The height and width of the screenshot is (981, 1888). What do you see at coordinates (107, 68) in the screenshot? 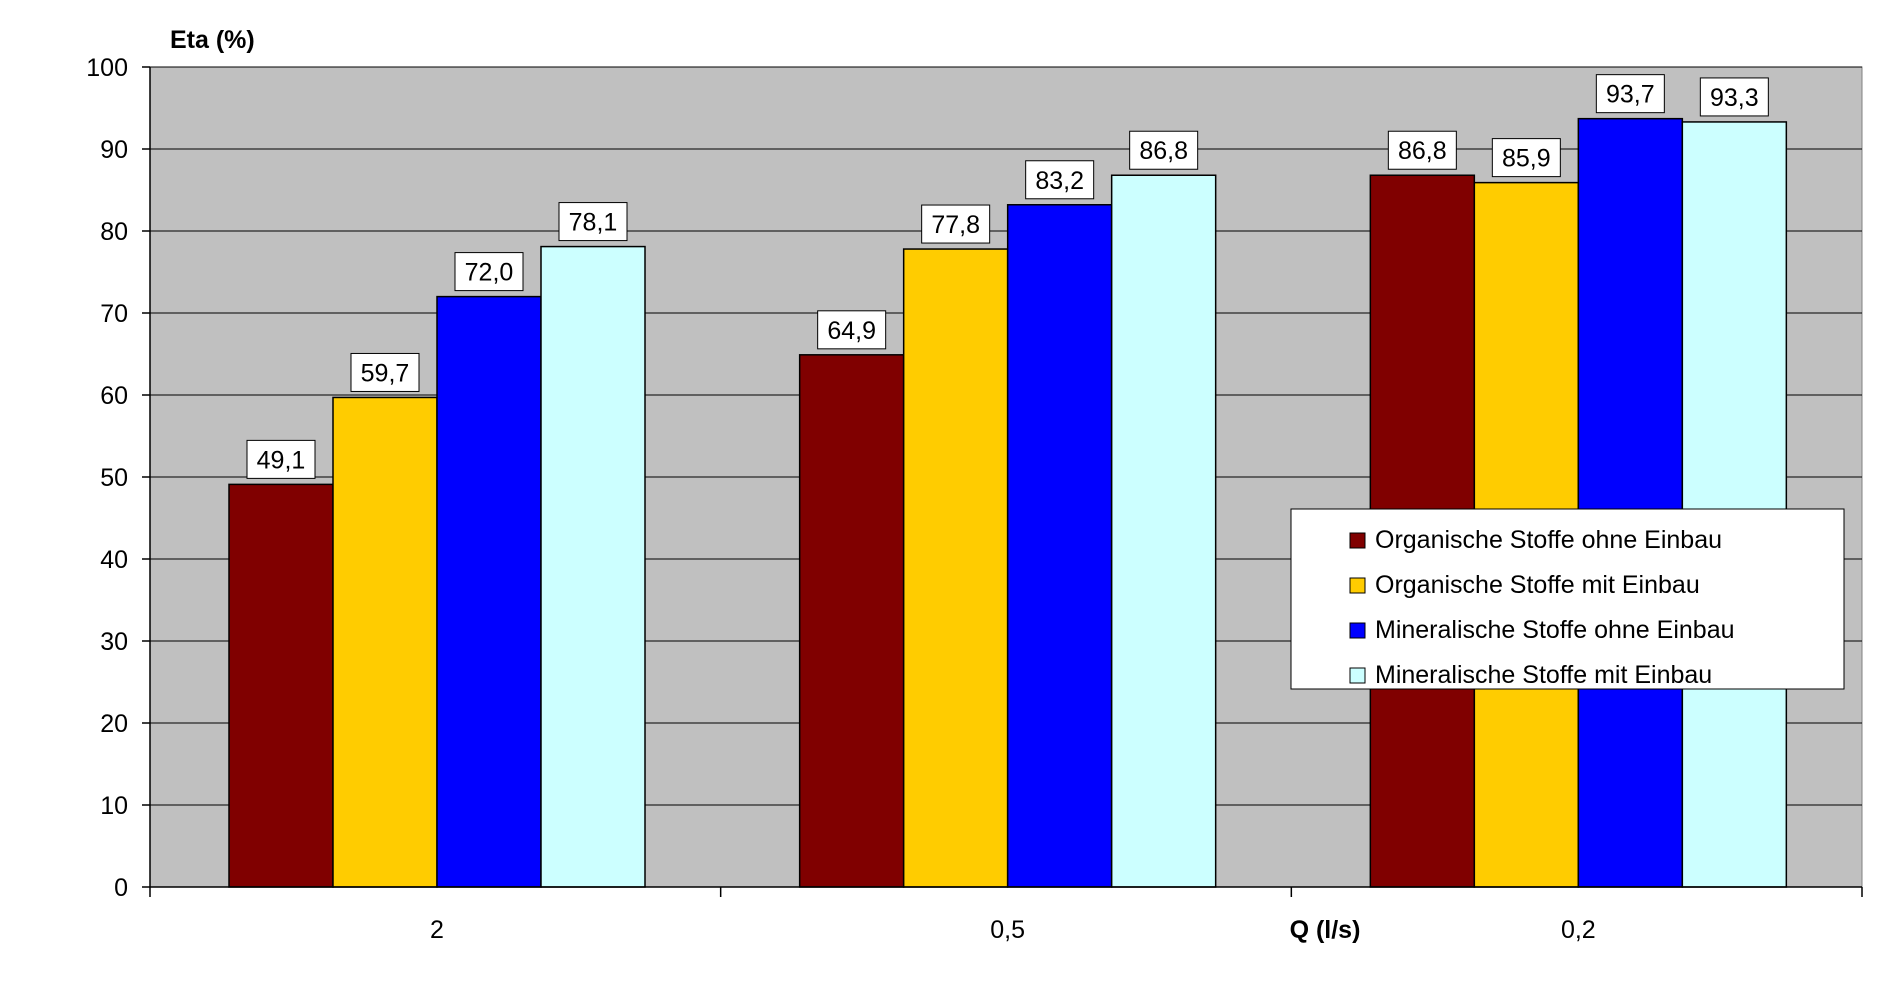
I see `y-tick-label: 100` at bounding box center [107, 68].